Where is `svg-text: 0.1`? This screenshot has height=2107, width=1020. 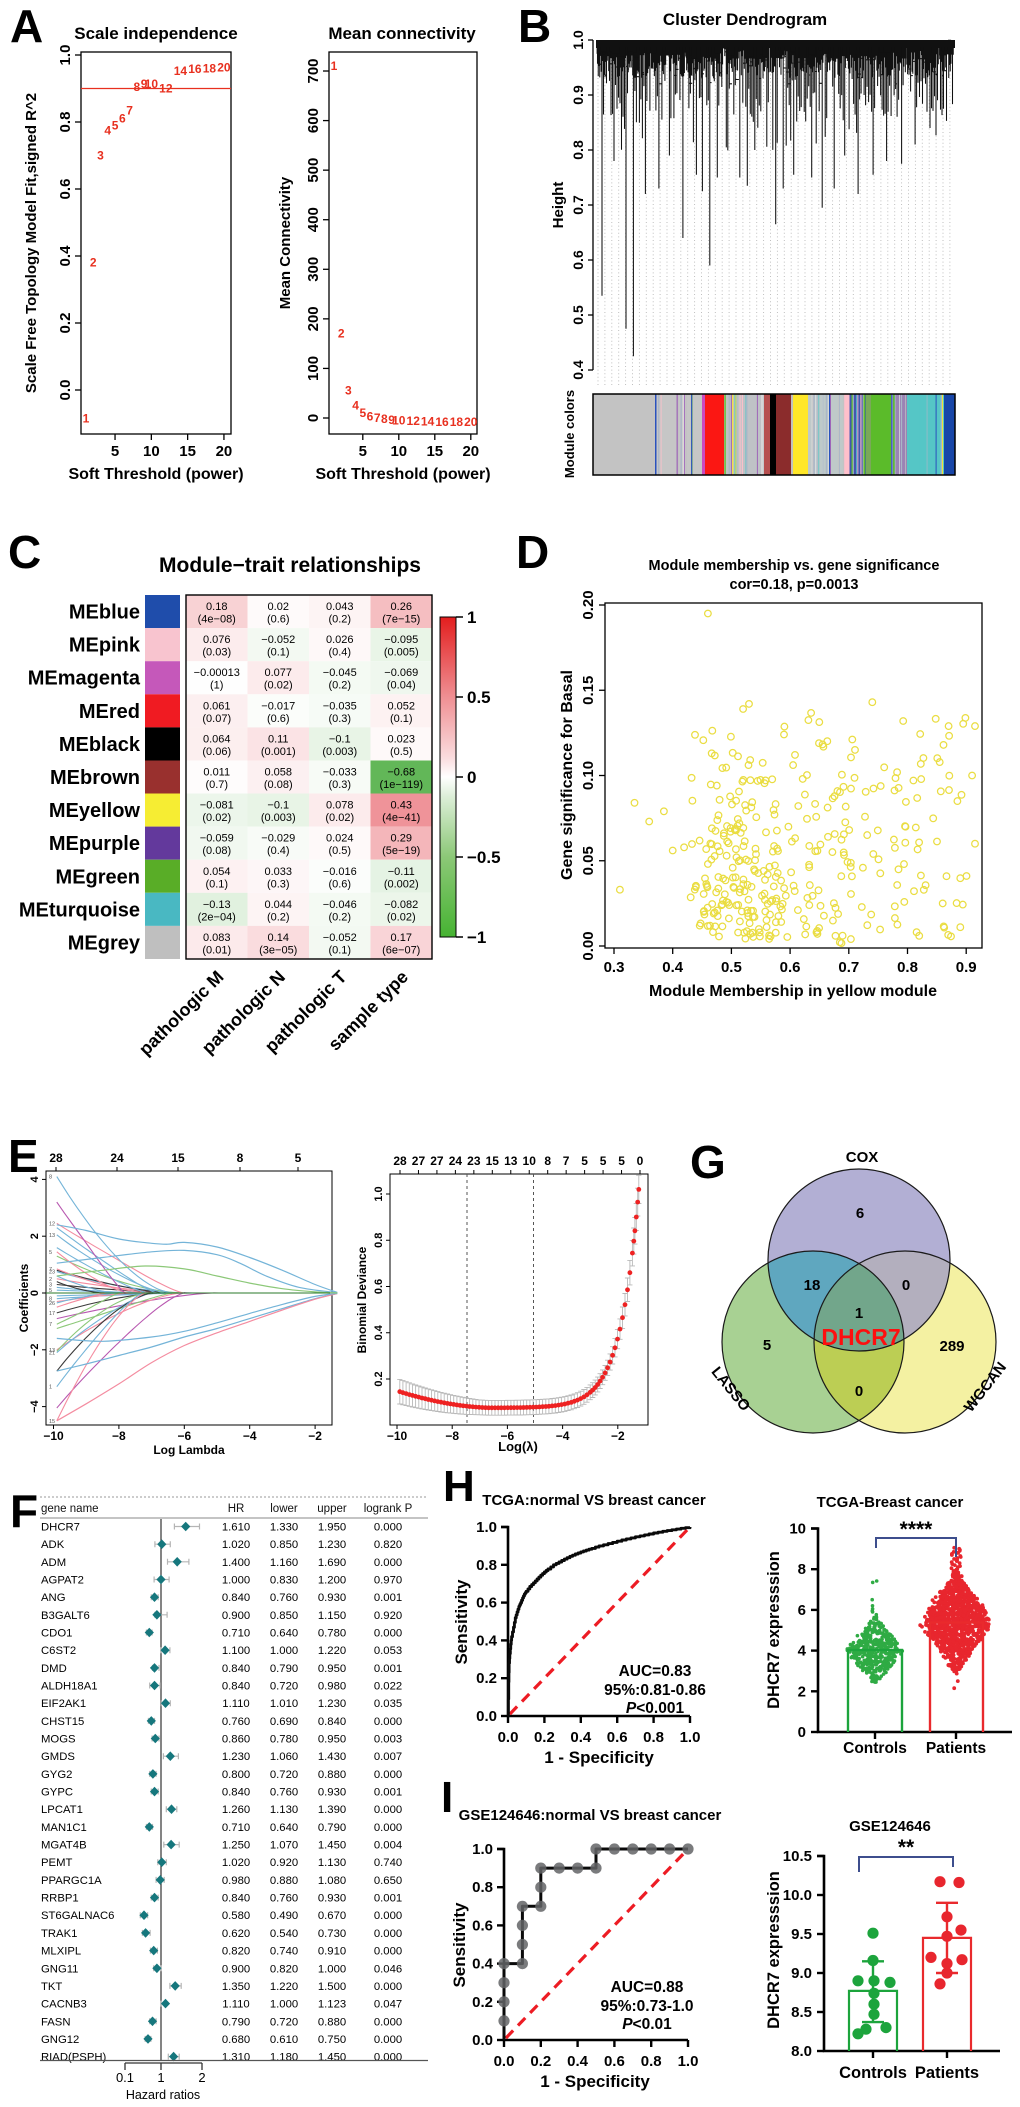 svg-text: 0.1 is located at coordinates (125, 2077).